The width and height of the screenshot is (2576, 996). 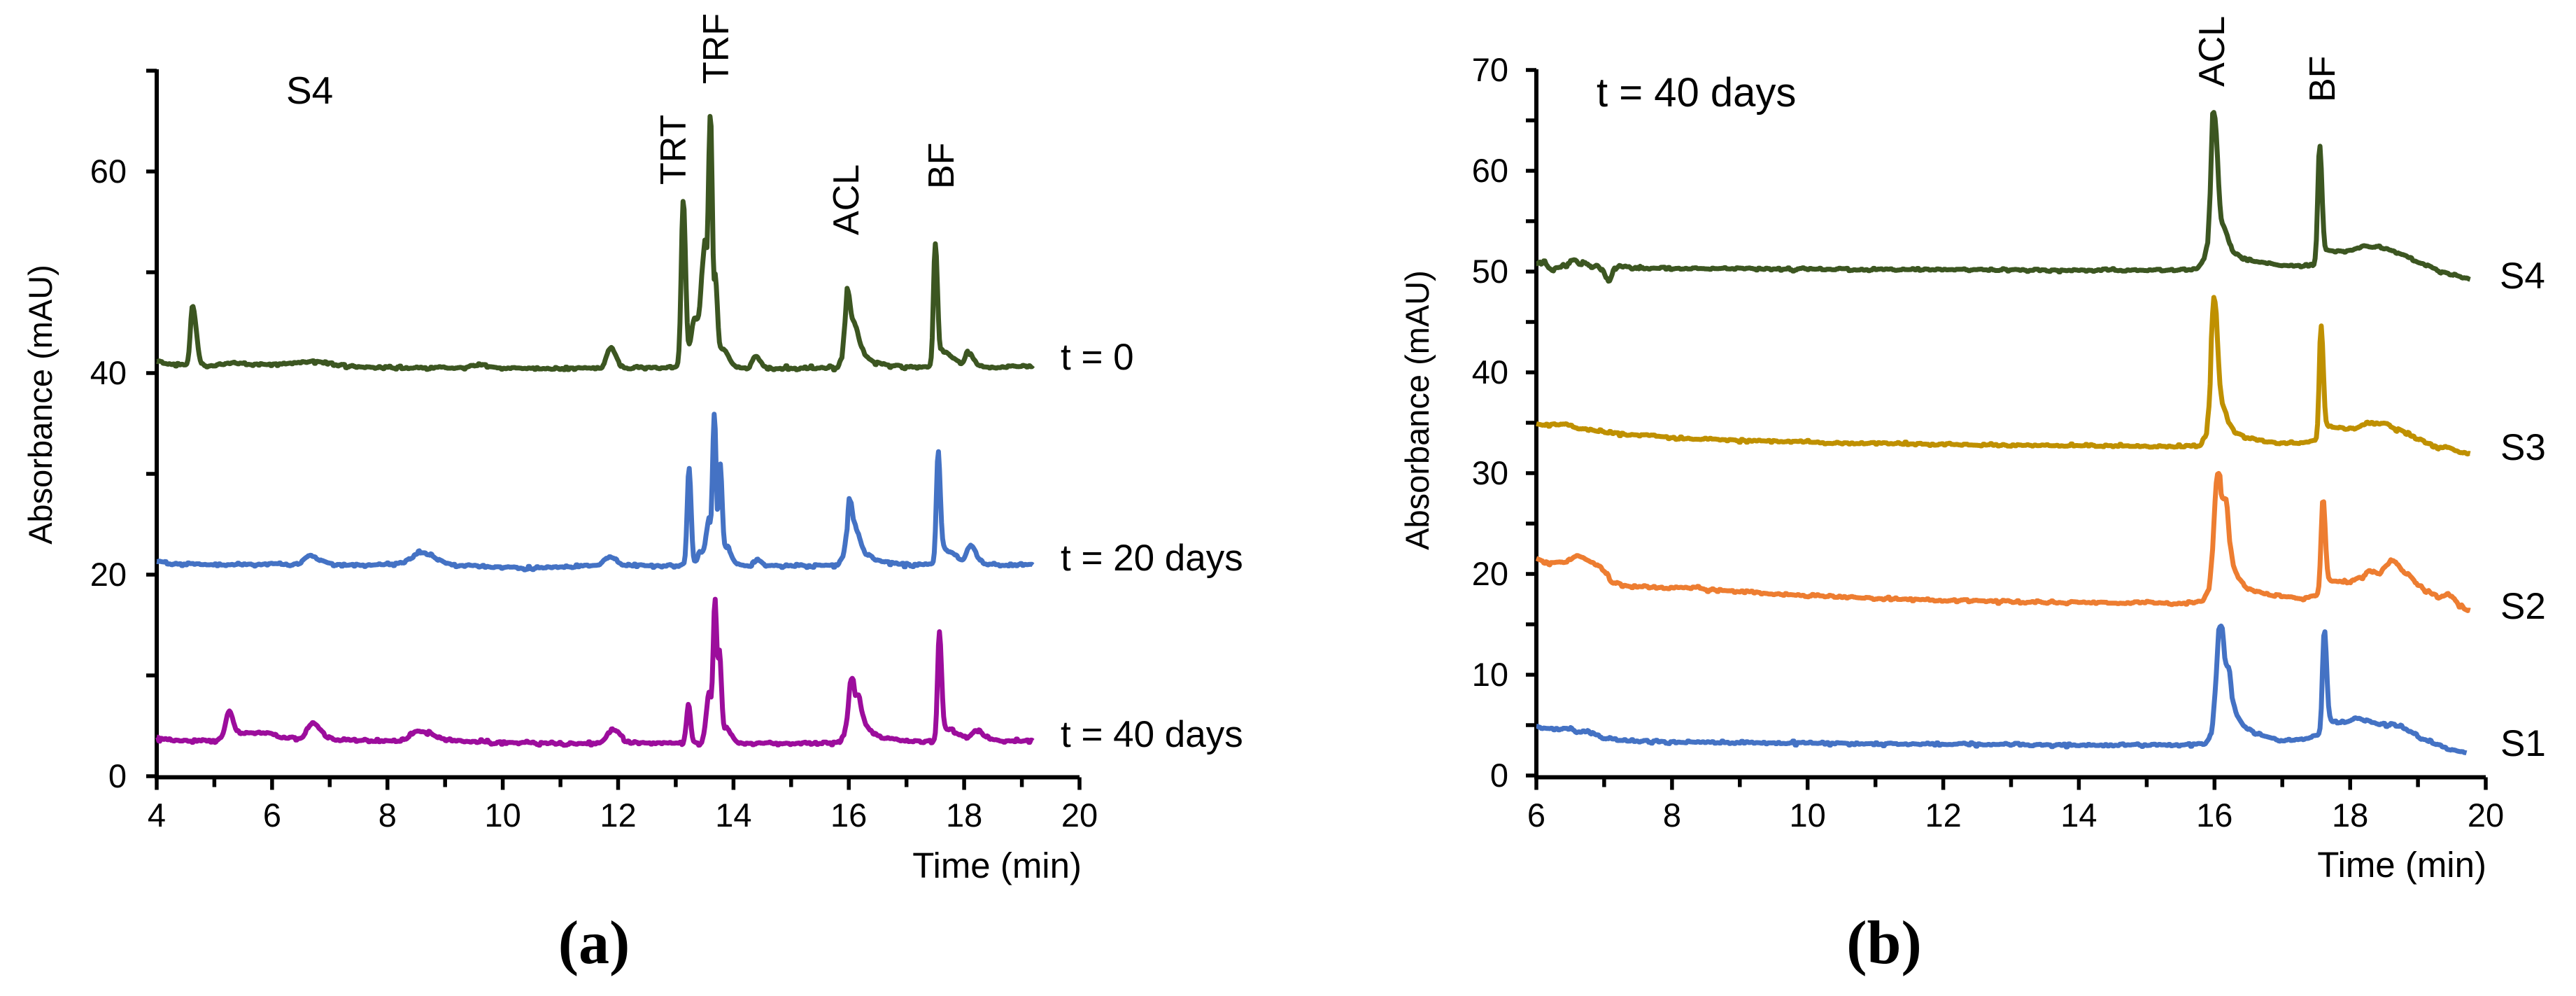 What do you see at coordinates (1490, 70) in the screenshot?
I see `svg-text: 70` at bounding box center [1490, 70].